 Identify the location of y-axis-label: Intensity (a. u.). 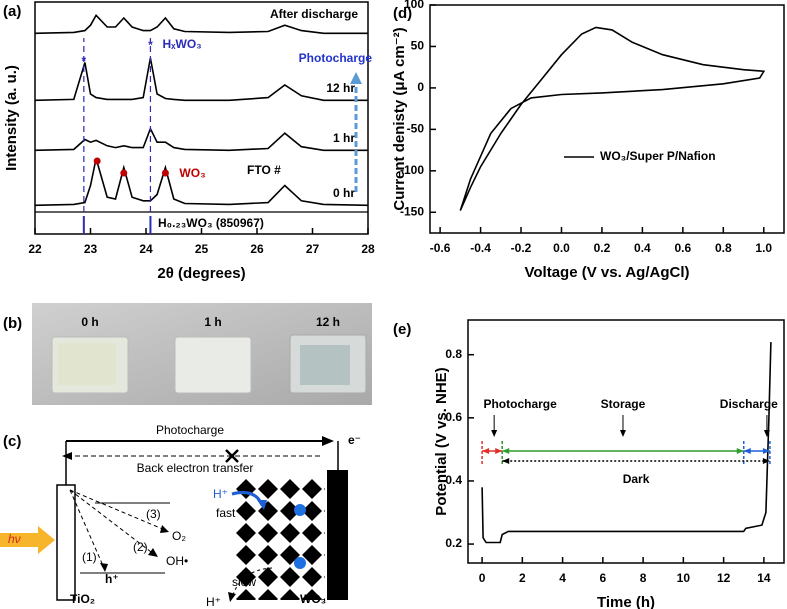
(11, 118).